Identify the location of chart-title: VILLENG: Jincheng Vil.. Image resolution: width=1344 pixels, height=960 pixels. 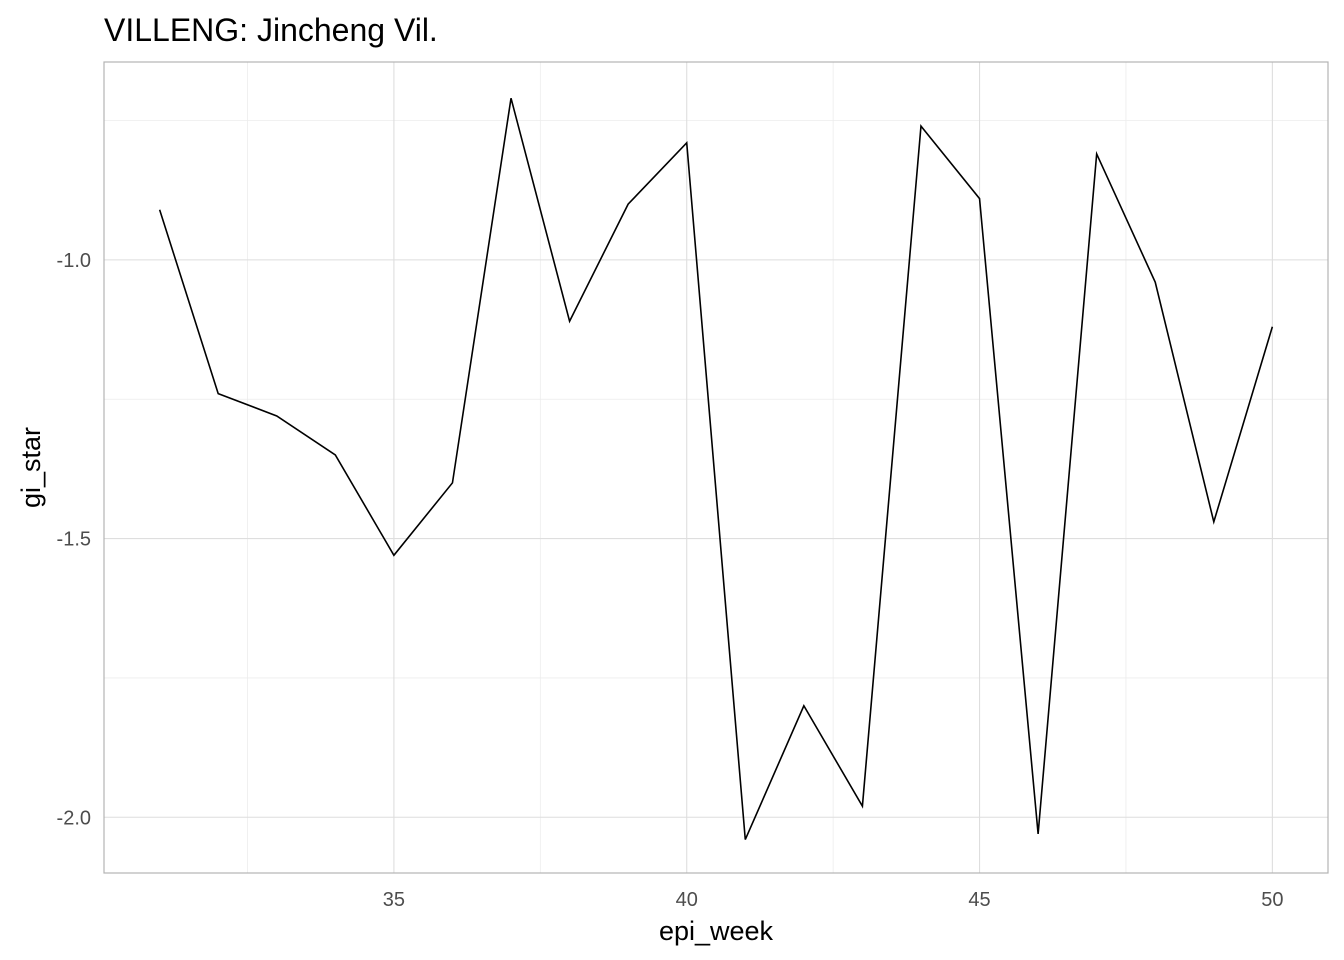
(271, 30).